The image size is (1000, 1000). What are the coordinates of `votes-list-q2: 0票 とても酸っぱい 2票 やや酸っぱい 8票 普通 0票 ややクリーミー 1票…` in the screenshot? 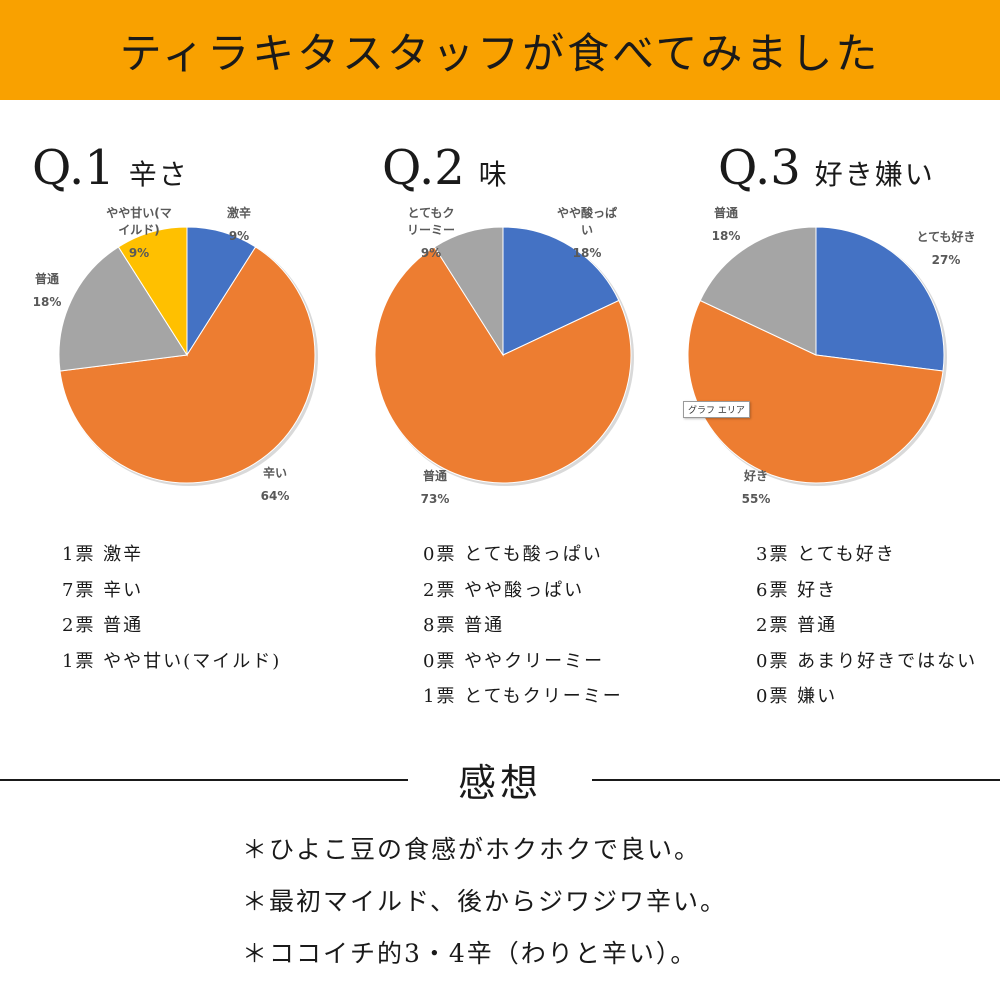 It's located at (523, 629).